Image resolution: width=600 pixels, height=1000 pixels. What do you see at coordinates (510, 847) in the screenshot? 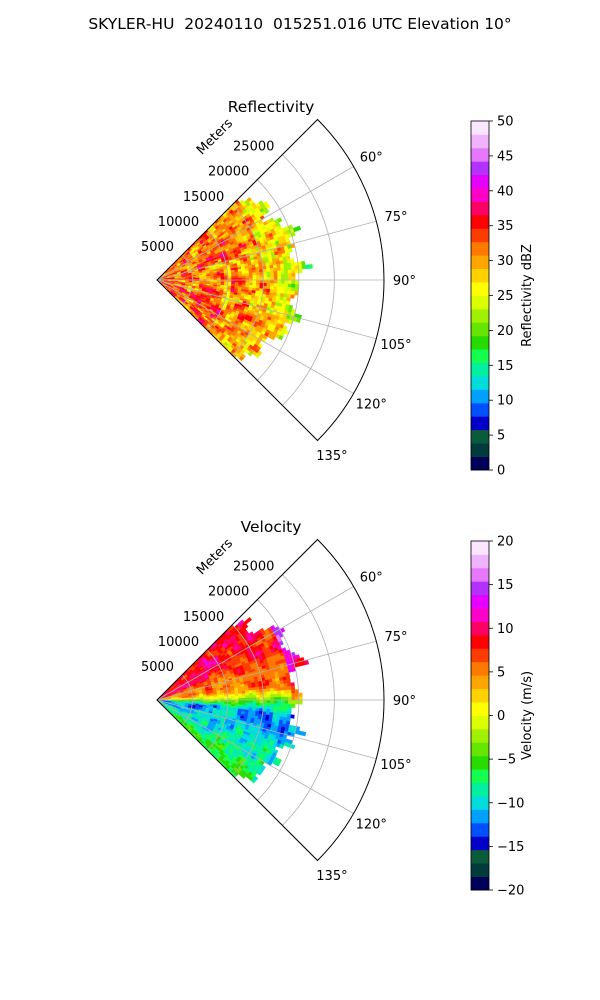
I see `colorbar-tick-label: −15` at bounding box center [510, 847].